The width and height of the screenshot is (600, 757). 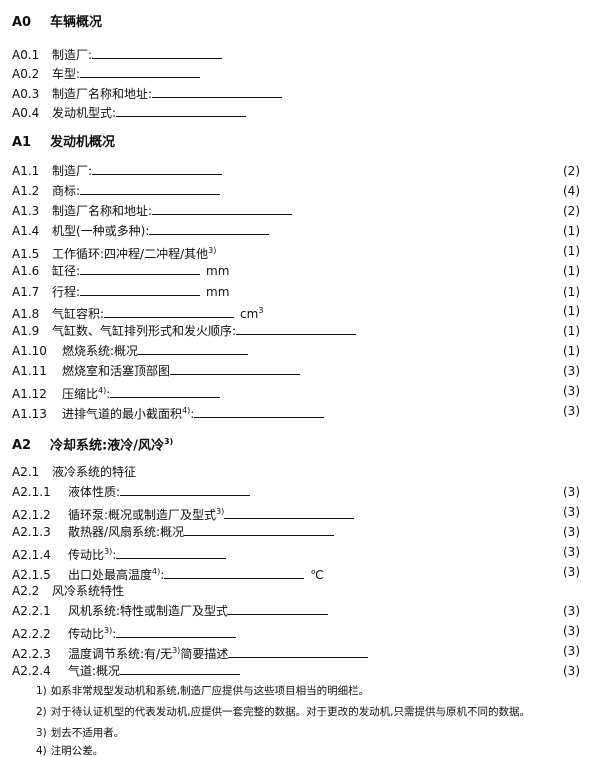 What do you see at coordinates (296, 292) in the screenshot?
I see `form-item: A1.7 行程: mm (1)` at bounding box center [296, 292].